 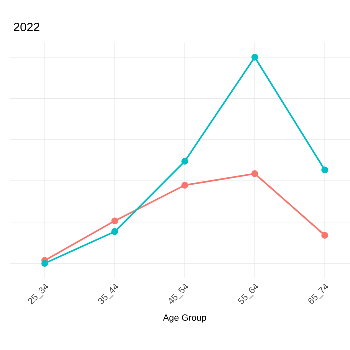 I want to click on x-axis-title: Age Group, so click(x=184, y=318).